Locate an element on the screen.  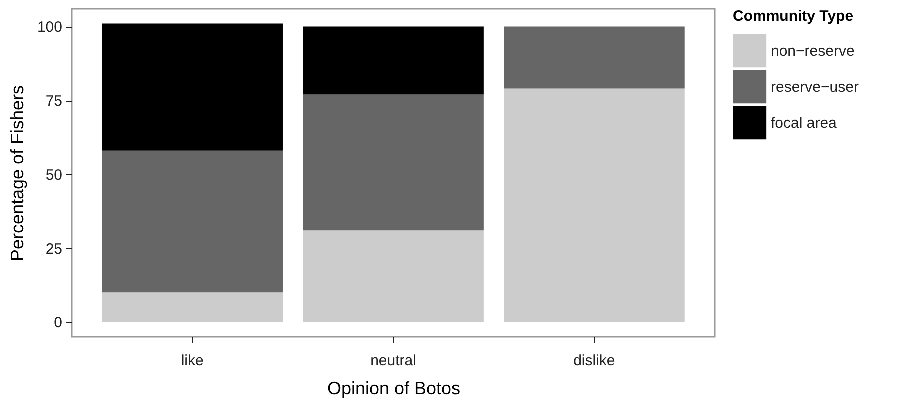
y-tick-label: 75 is located at coordinates (54, 101).